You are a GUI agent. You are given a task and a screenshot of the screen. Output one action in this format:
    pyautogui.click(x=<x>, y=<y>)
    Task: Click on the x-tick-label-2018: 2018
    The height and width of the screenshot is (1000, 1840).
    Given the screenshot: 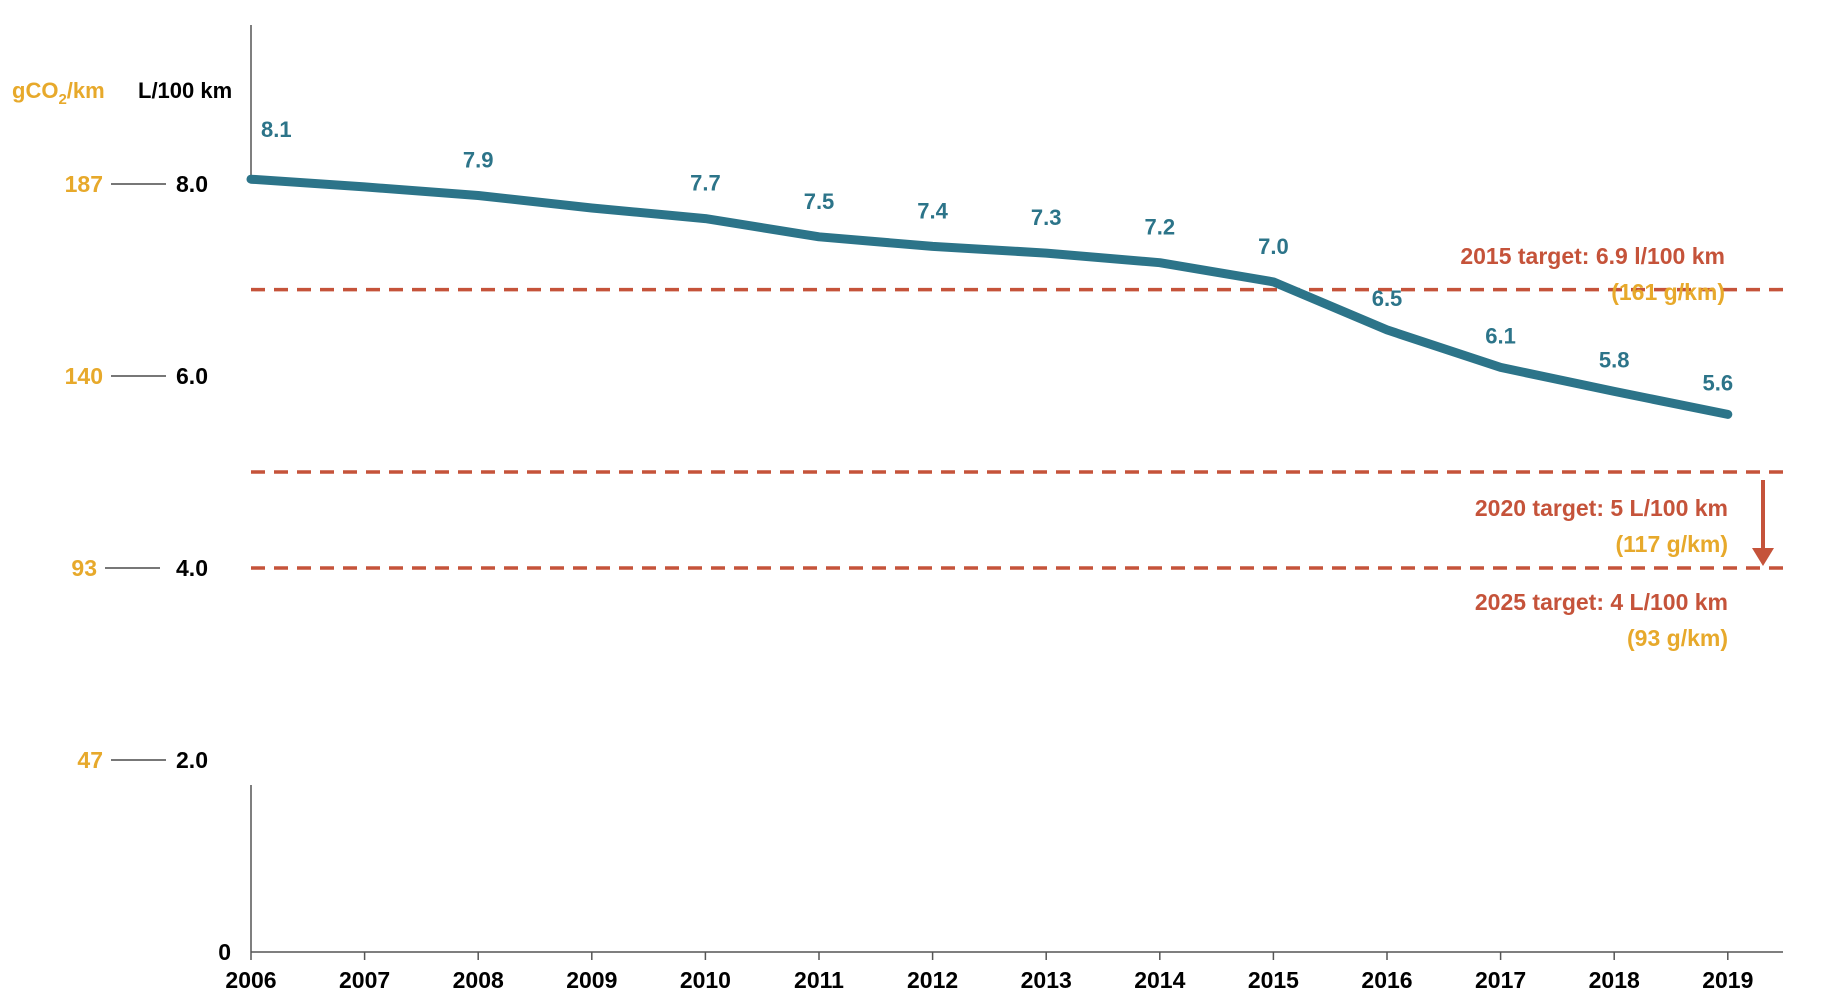 What is the action you would take?
    pyautogui.click(x=1614, y=980)
    